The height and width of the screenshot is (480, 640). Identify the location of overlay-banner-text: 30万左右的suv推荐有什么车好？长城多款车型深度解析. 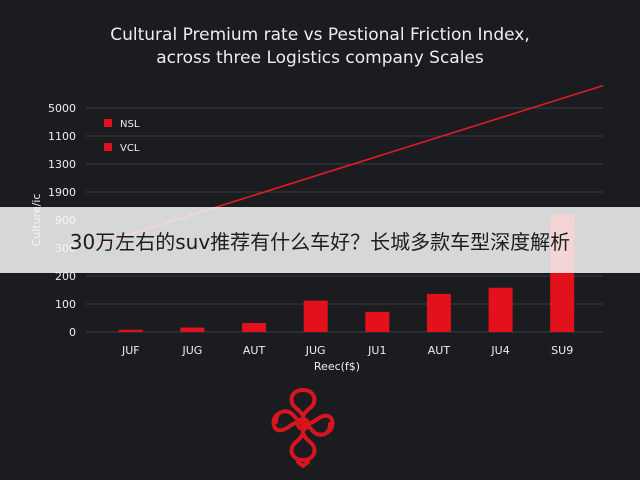
(320, 241).